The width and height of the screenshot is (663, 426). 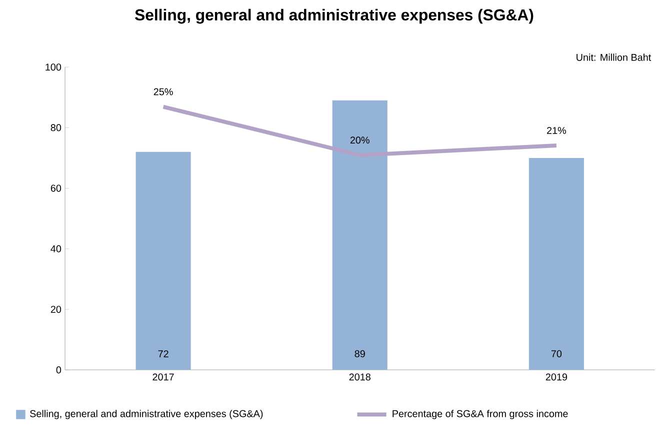 What do you see at coordinates (59, 370) in the screenshot?
I see `y-tick-label: 0` at bounding box center [59, 370].